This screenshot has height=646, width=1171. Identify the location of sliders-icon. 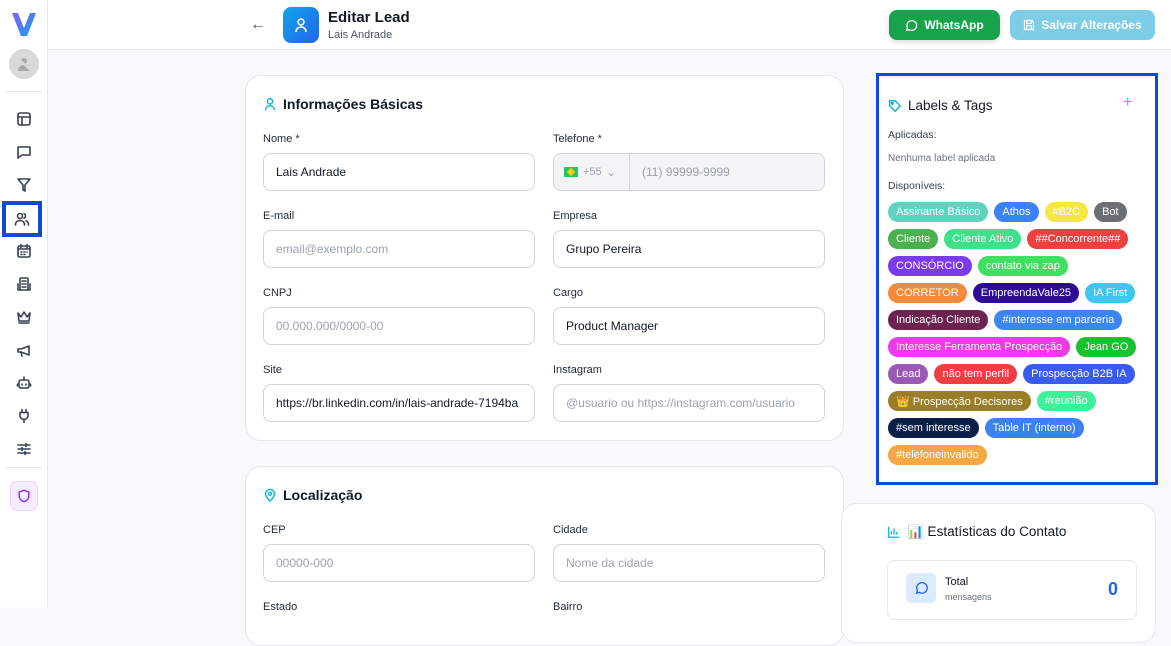
(24, 449).